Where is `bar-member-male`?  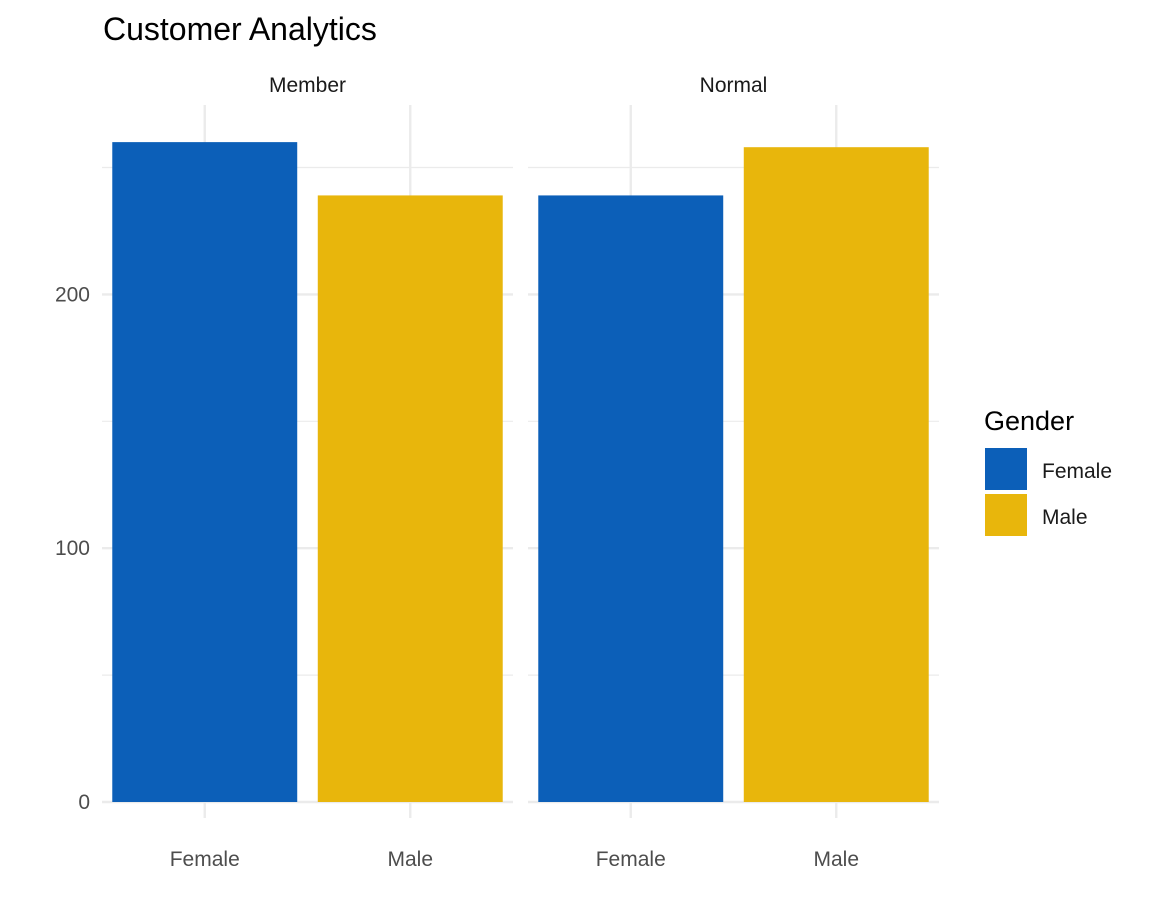
bar-member-male is located at coordinates (410, 499).